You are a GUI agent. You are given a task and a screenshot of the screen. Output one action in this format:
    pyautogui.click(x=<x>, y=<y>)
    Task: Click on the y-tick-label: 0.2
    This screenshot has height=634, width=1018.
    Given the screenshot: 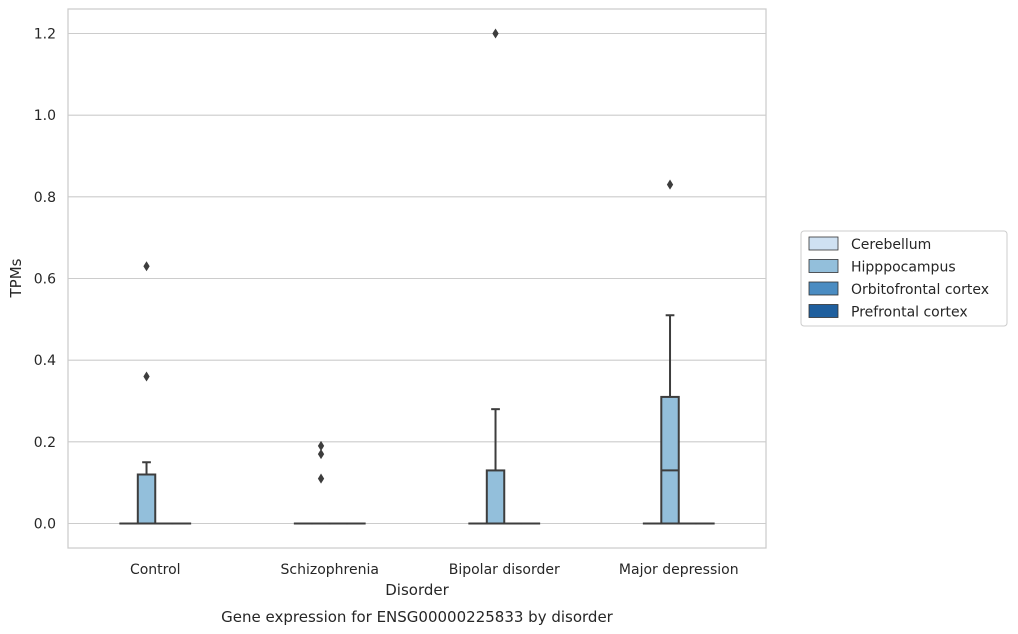 What is the action you would take?
    pyautogui.click(x=45, y=443)
    